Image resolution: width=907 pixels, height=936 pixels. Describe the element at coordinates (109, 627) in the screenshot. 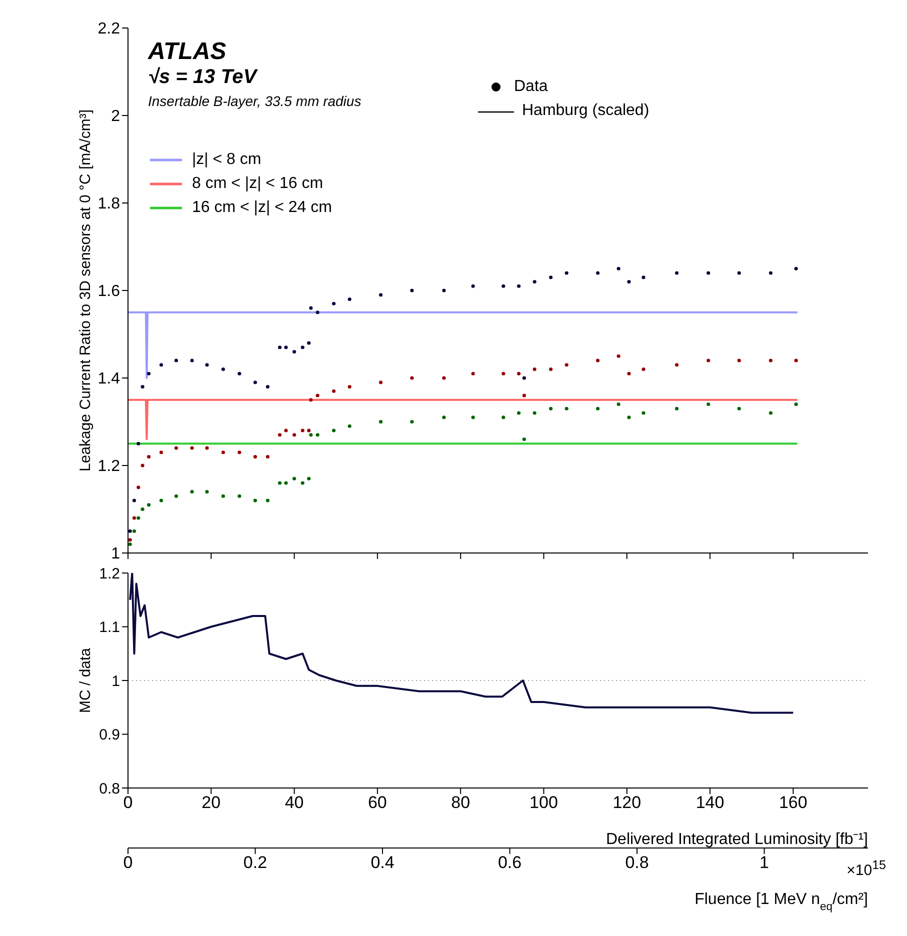

I see `y-tick-label: 1.1` at that location.